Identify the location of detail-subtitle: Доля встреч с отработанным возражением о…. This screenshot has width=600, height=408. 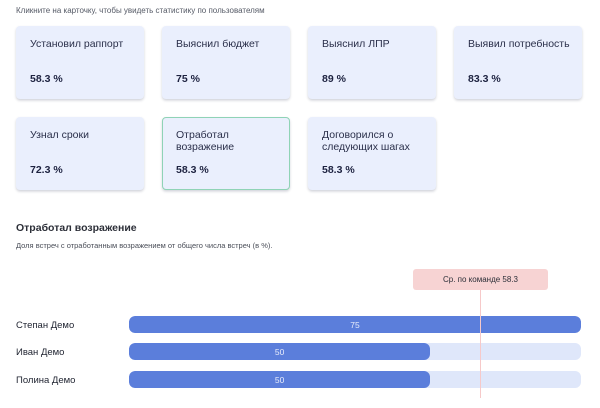
(144, 245).